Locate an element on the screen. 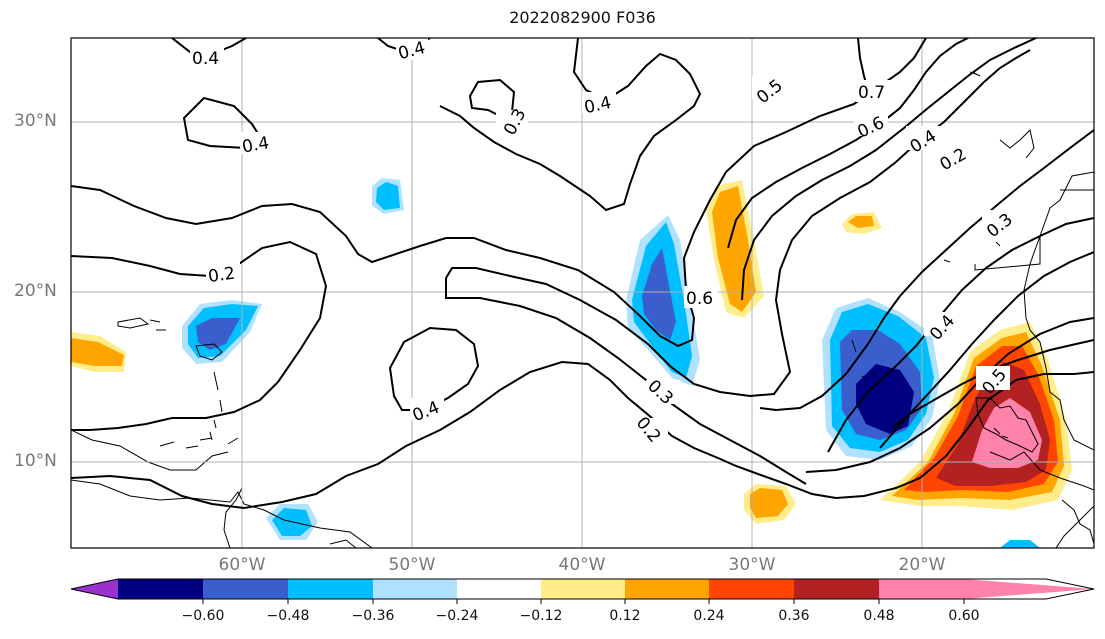 The image size is (1105, 639). colorbar-extend-high is located at coordinates (1029, 589).